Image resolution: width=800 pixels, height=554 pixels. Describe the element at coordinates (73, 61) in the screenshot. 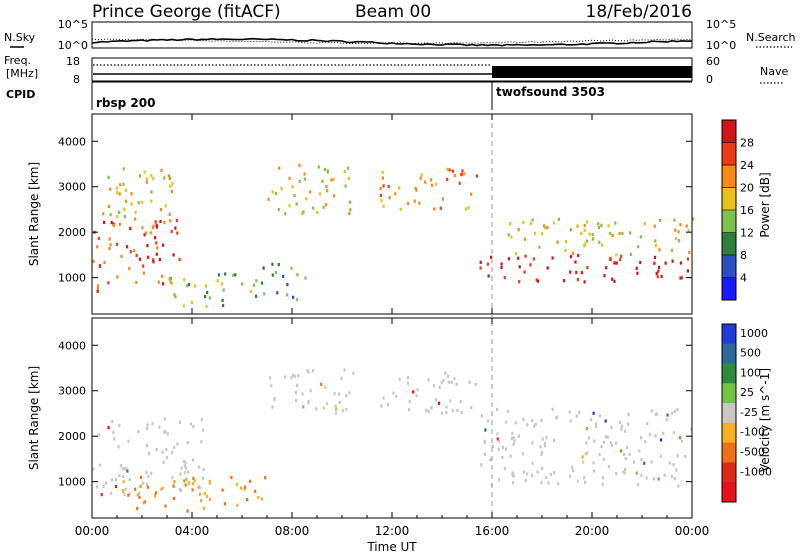

I see `freq-left-tick-top: 18` at that location.